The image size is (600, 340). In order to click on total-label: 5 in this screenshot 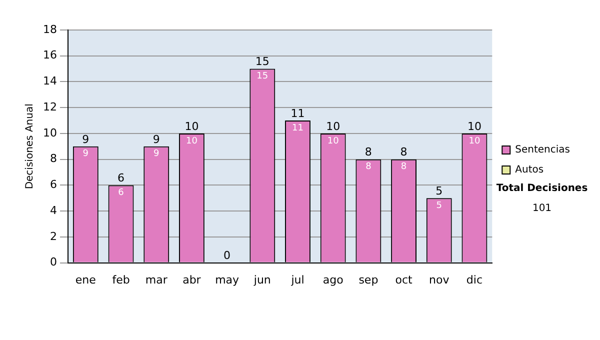, I will do `click(439, 191)`.